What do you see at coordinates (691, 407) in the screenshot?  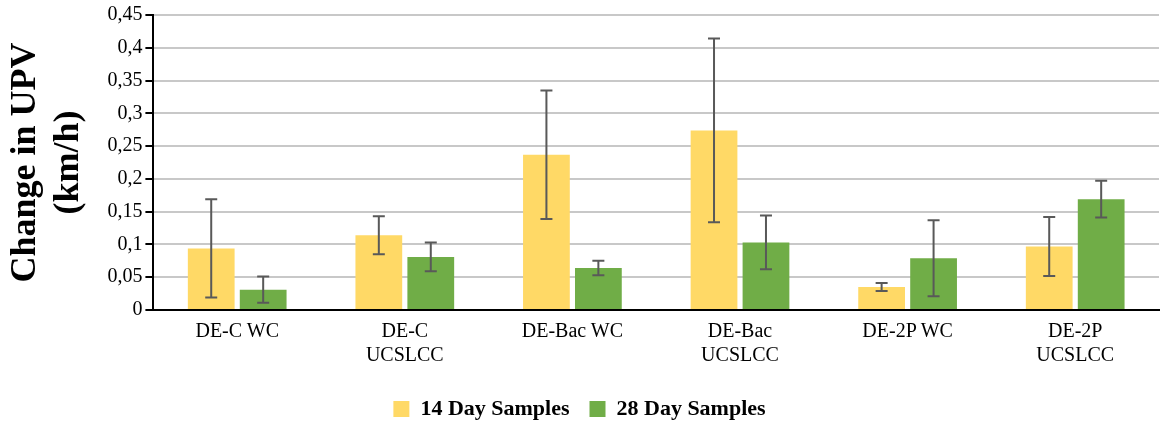 I see `legend-label: 28 Day Samples` at bounding box center [691, 407].